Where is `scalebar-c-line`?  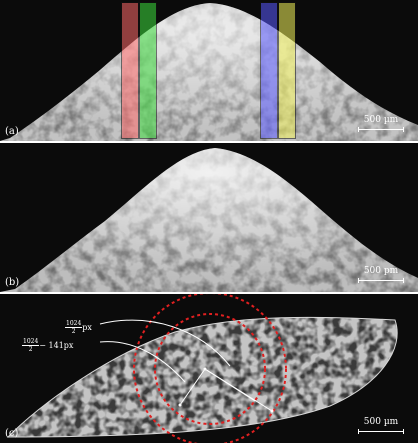 scalebar-c-line is located at coordinates (381, 431).